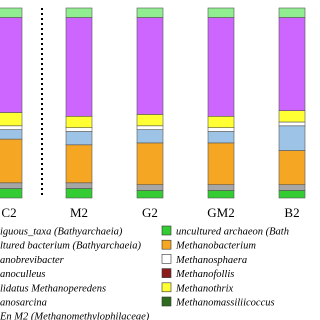 This screenshot has height=320, width=320. I want to click on x-tick-label: GM2, so click(220, 212).